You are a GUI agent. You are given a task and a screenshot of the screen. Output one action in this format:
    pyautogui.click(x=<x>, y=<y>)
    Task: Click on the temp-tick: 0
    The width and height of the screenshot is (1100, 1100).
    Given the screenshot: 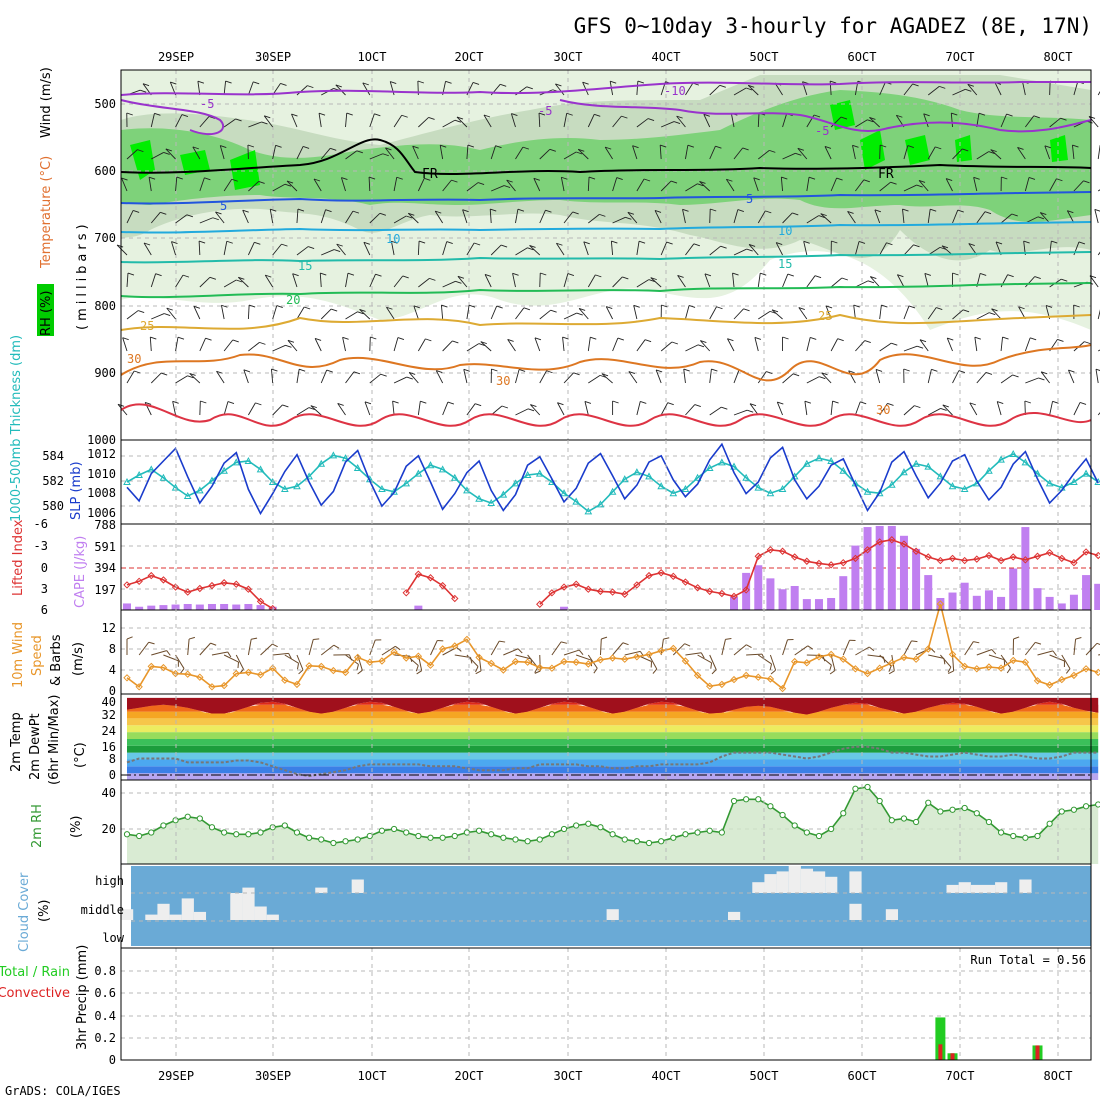 What is the action you would take?
    pyautogui.click(x=112, y=775)
    